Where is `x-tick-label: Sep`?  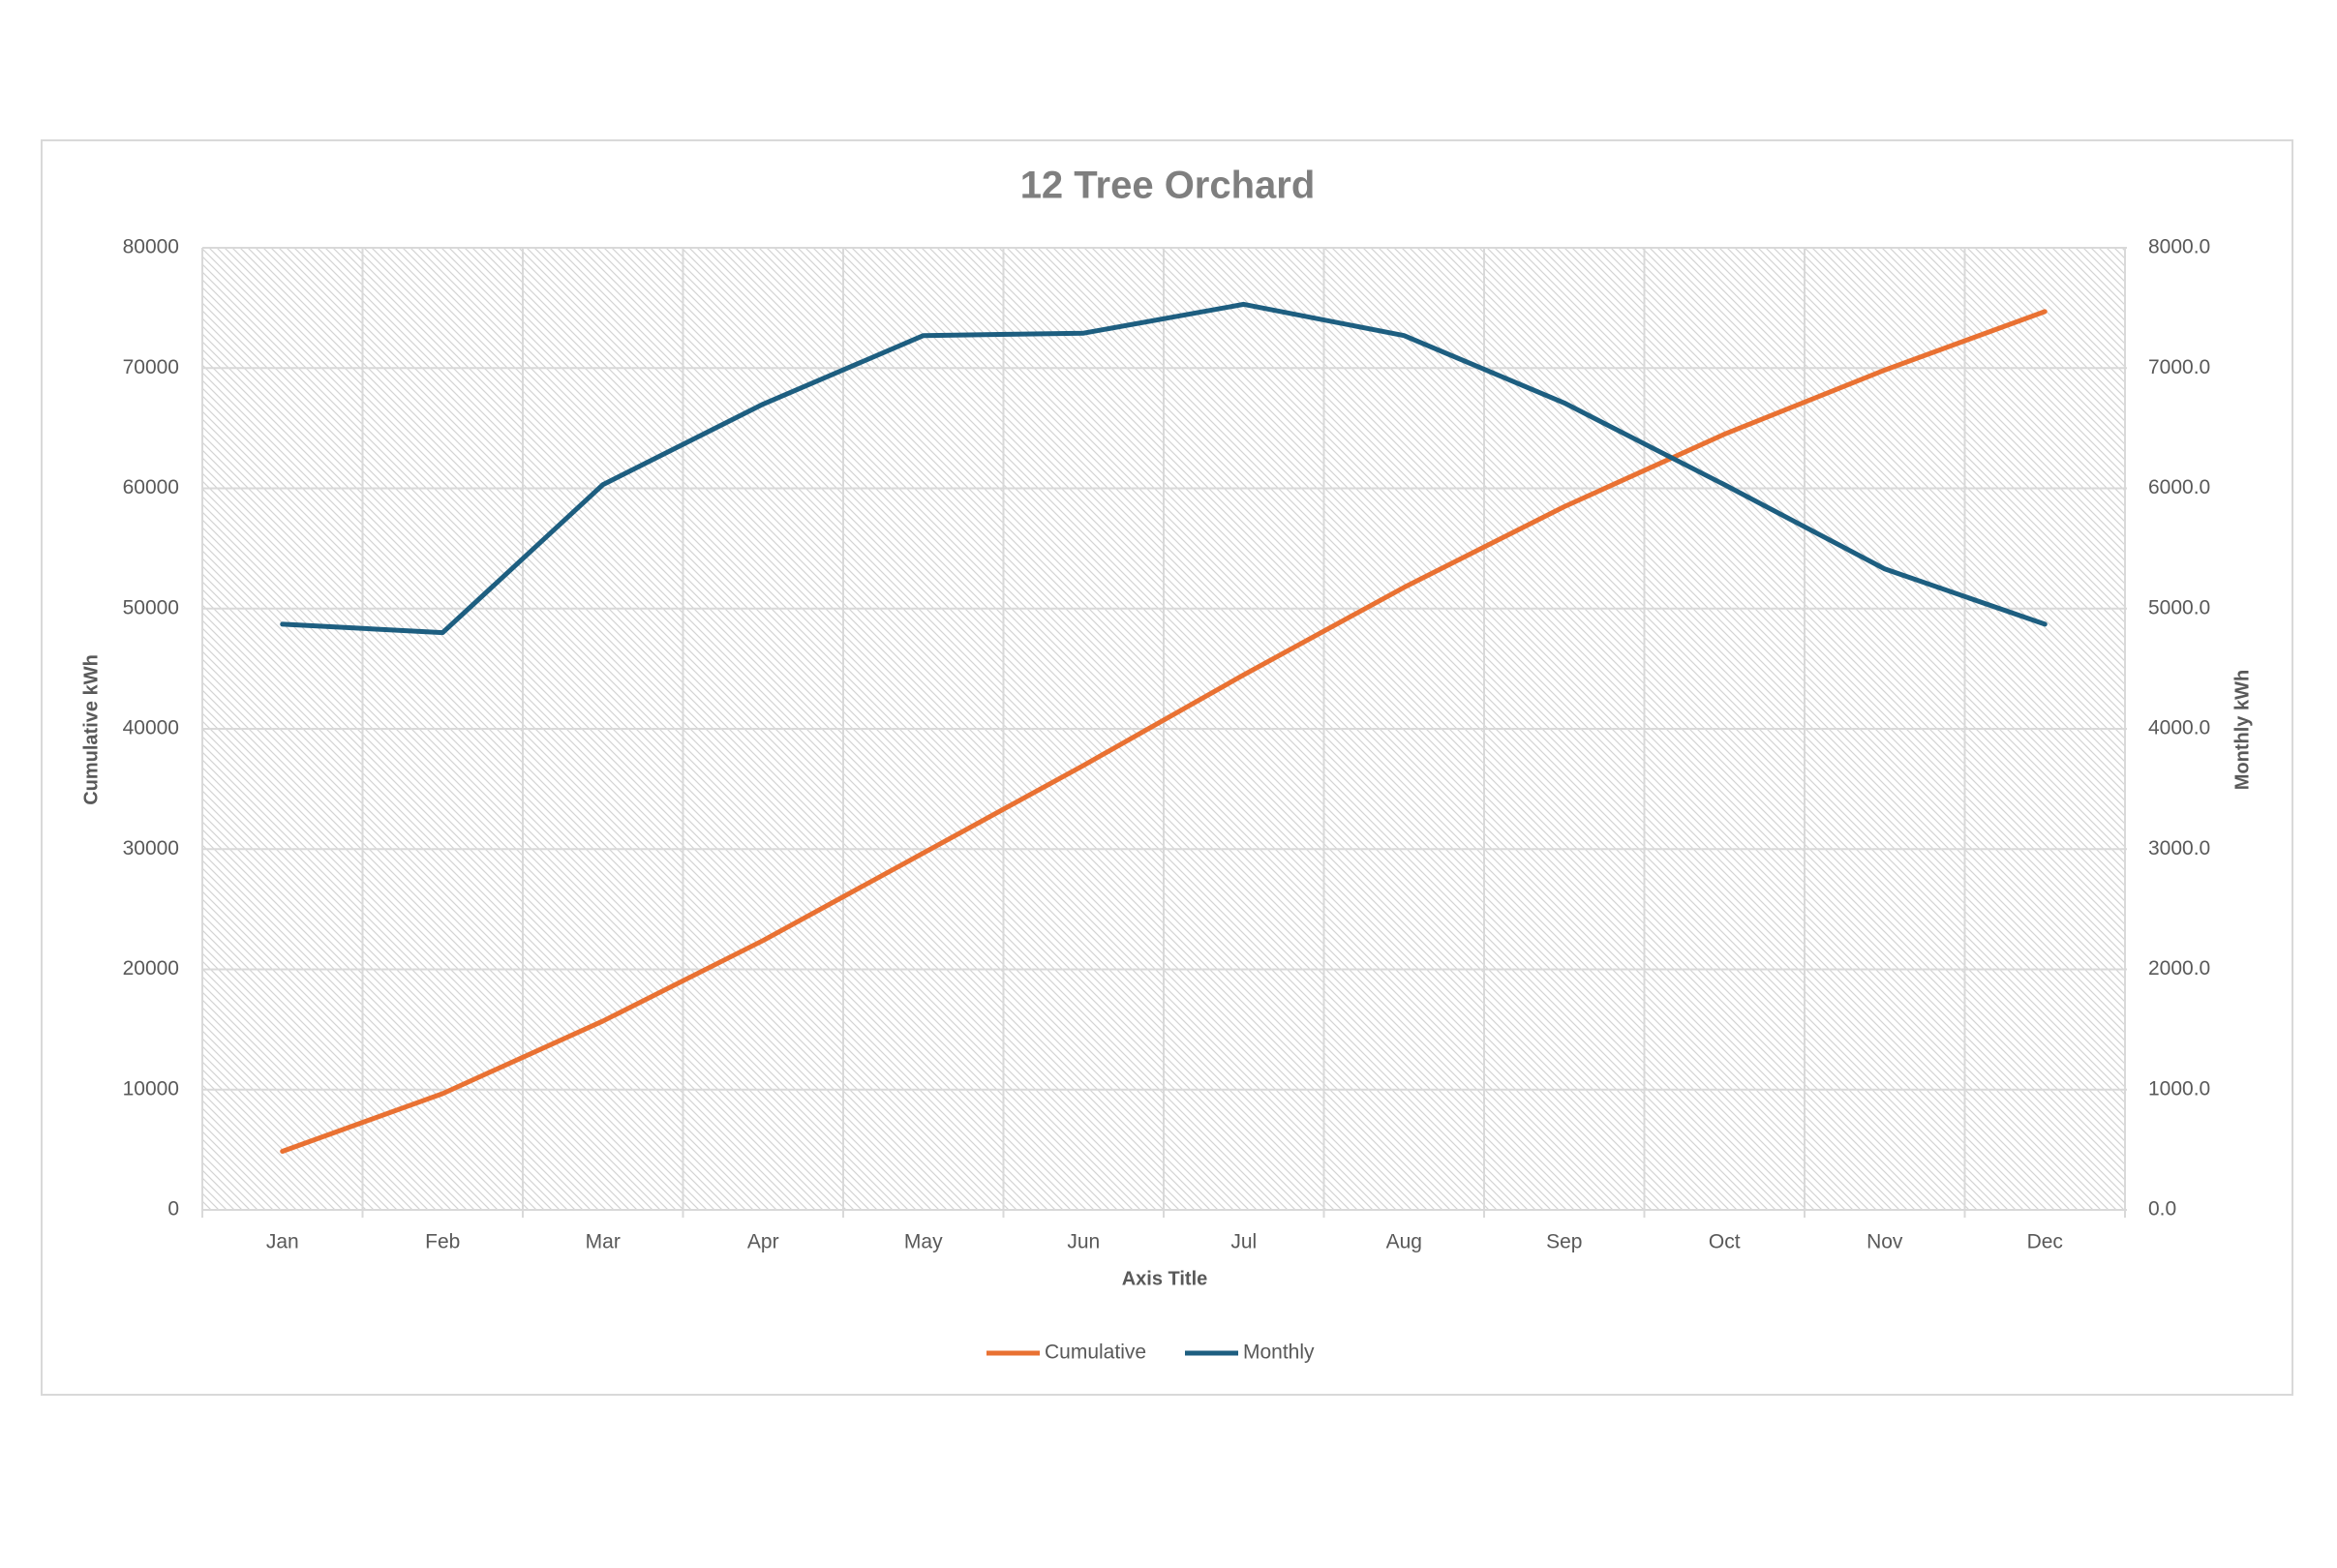
x-tick-label: Sep is located at coordinates (1564, 1242).